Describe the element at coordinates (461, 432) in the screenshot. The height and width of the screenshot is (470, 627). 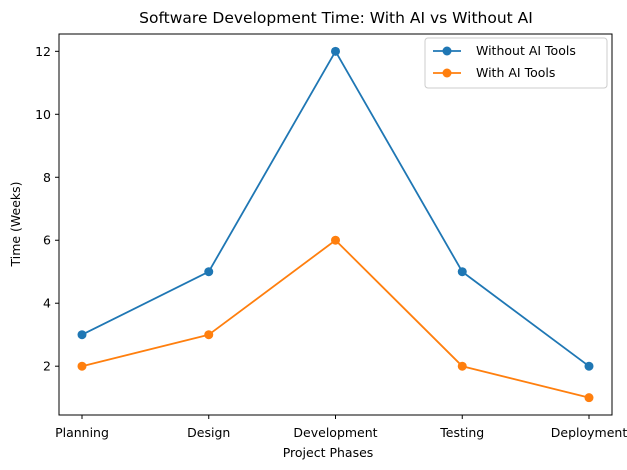
I see `x-tick-label: Testing` at that location.